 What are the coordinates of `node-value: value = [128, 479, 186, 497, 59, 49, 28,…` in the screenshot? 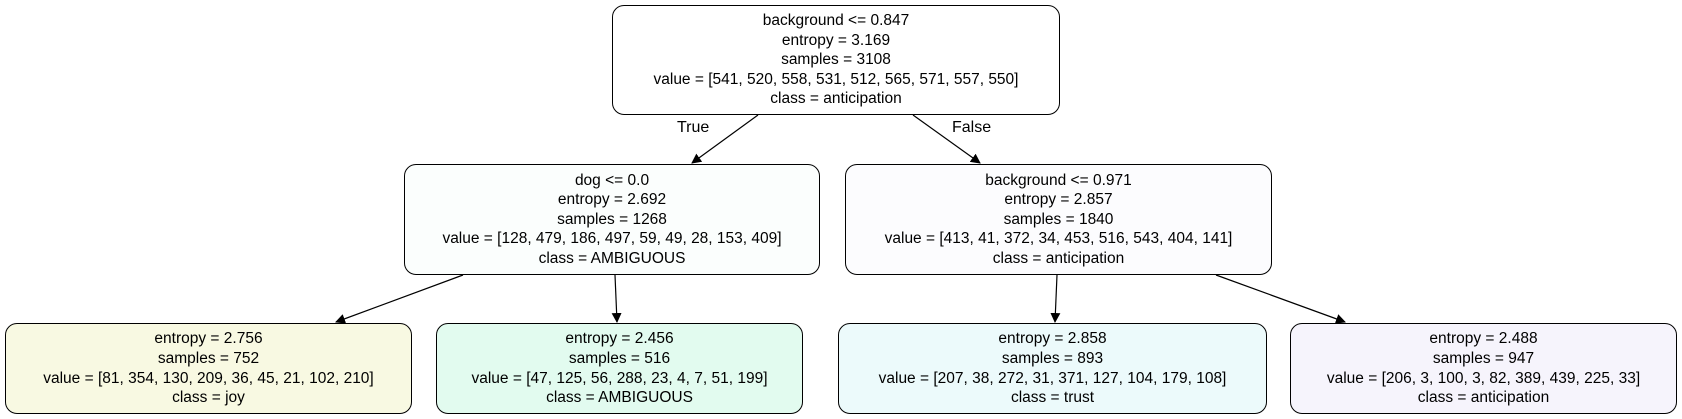 It's located at (612, 239).